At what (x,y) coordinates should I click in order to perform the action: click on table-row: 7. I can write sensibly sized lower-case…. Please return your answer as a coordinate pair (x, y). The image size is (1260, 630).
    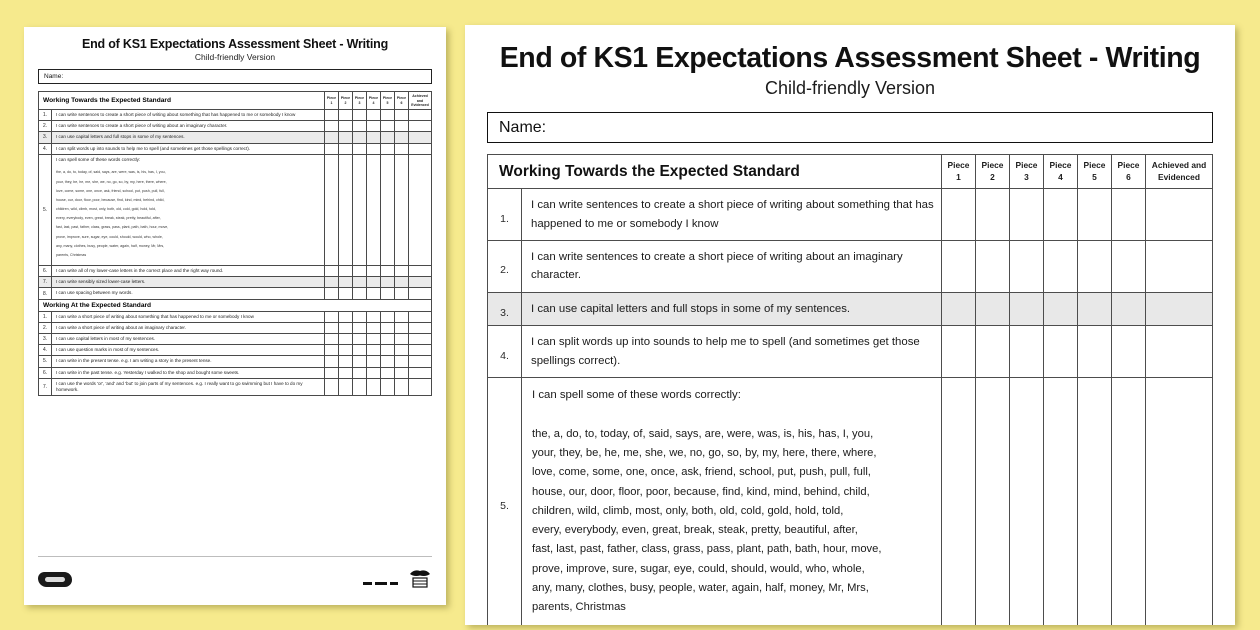
    Looking at the image, I should click on (235, 282).